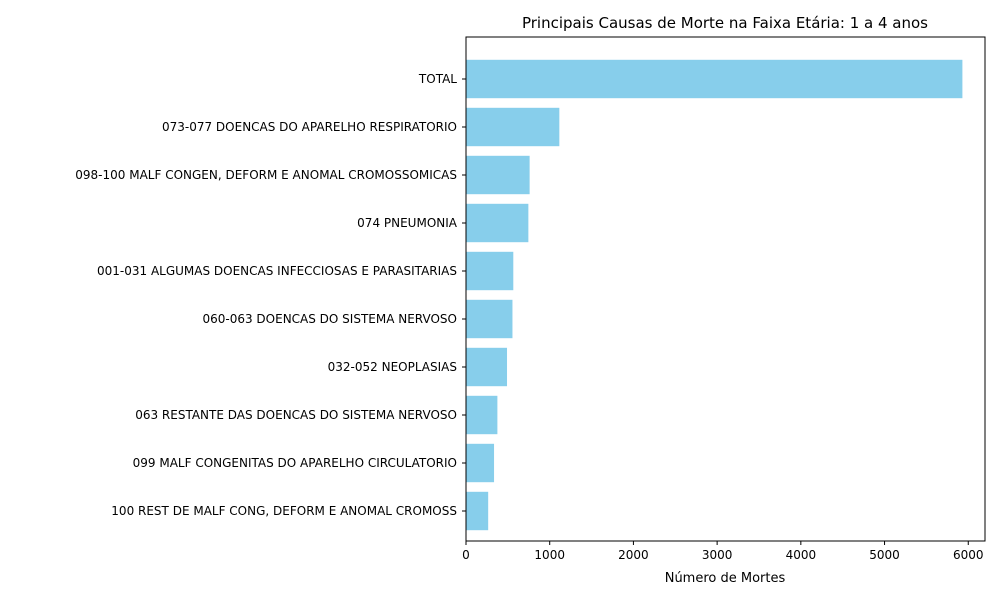  What do you see at coordinates (309, 127) in the screenshot?
I see `y-tick-label: 073-077 DOENCAS DO APARELHO RESPIRATORIO` at bounding box center [309, 127].